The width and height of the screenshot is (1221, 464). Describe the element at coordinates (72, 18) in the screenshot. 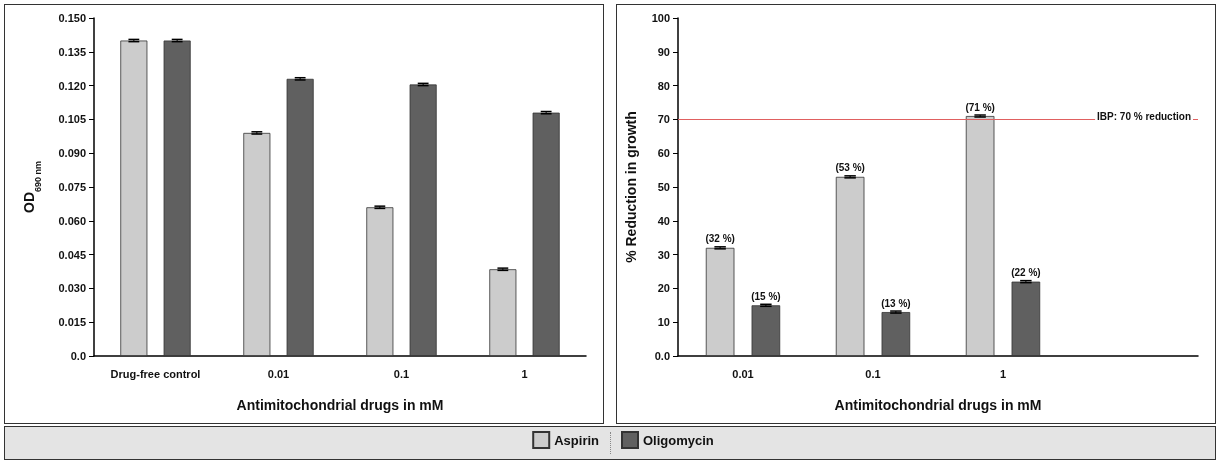

I see `y-tick-label: 0.150` at that location.